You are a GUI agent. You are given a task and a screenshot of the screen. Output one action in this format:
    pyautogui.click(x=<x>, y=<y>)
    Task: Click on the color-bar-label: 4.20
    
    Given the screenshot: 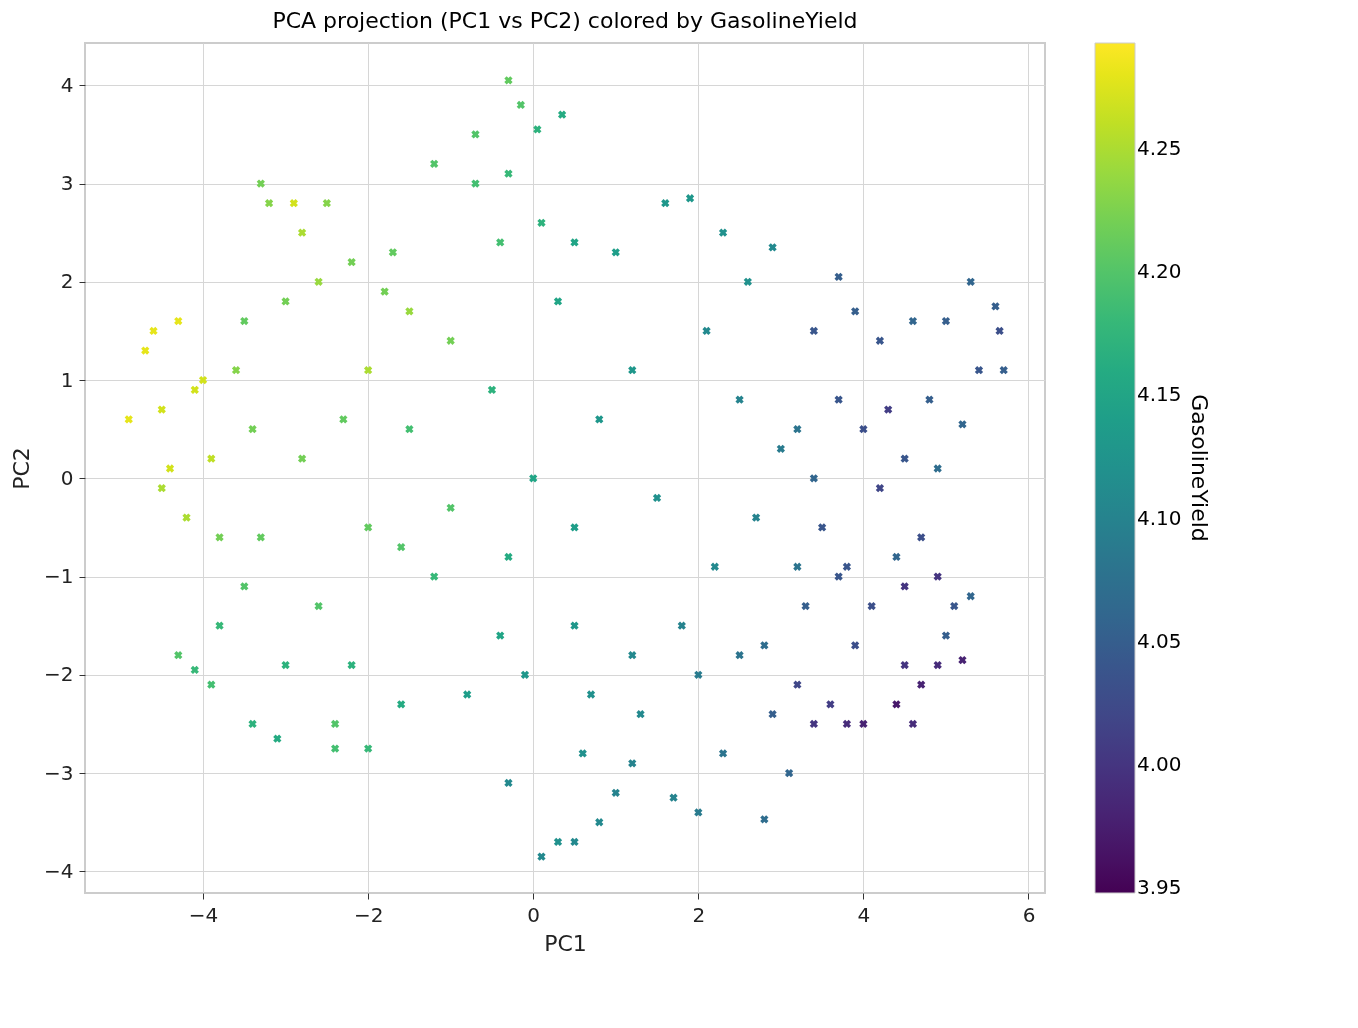 What is the action you would take?
    pyautogui.click(x=1159, y=271)
    